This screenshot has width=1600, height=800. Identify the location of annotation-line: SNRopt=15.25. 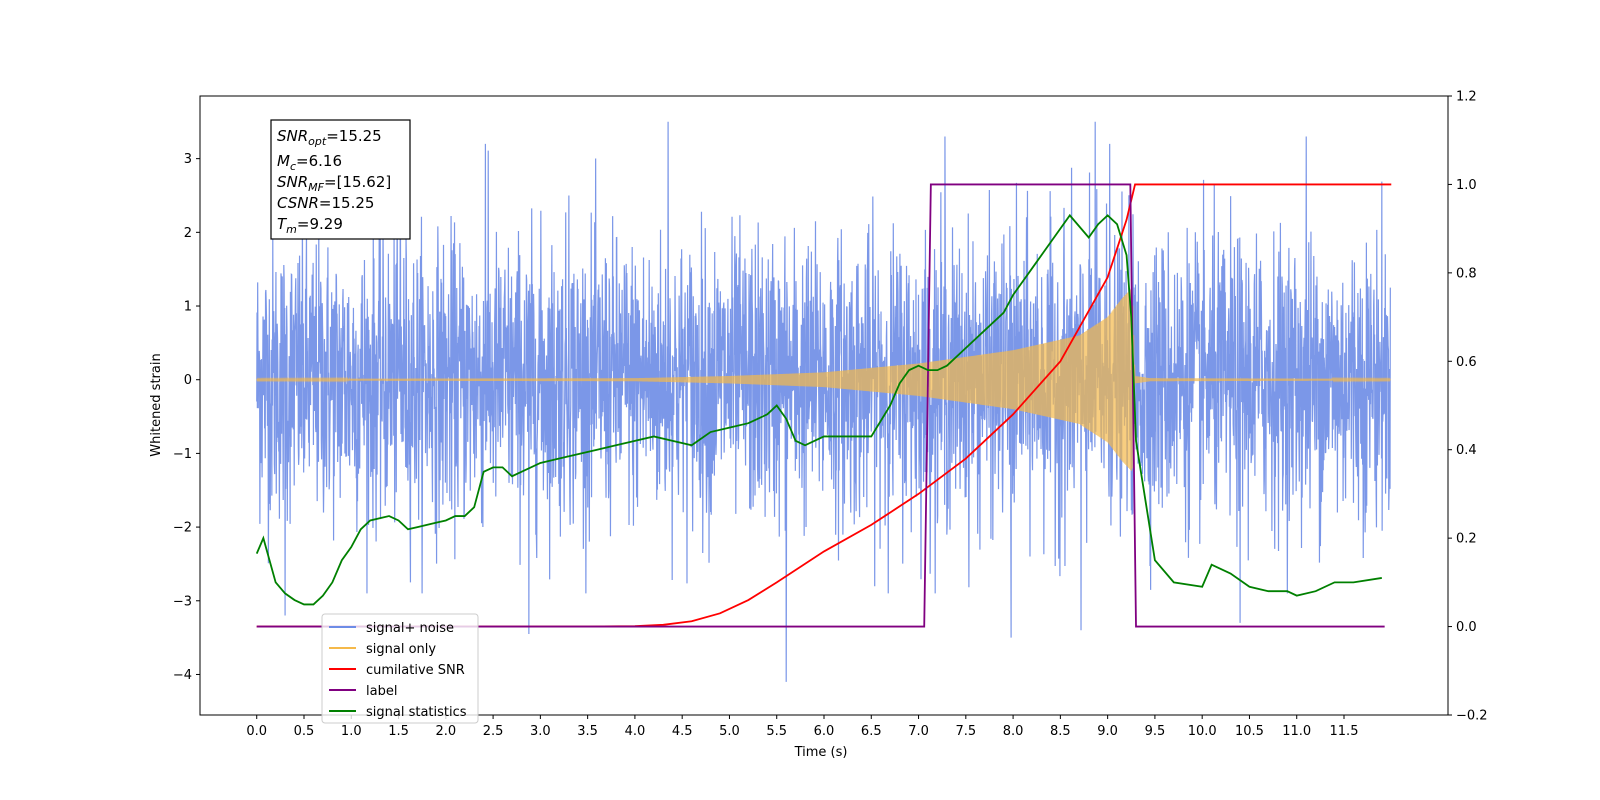
(329, 137).